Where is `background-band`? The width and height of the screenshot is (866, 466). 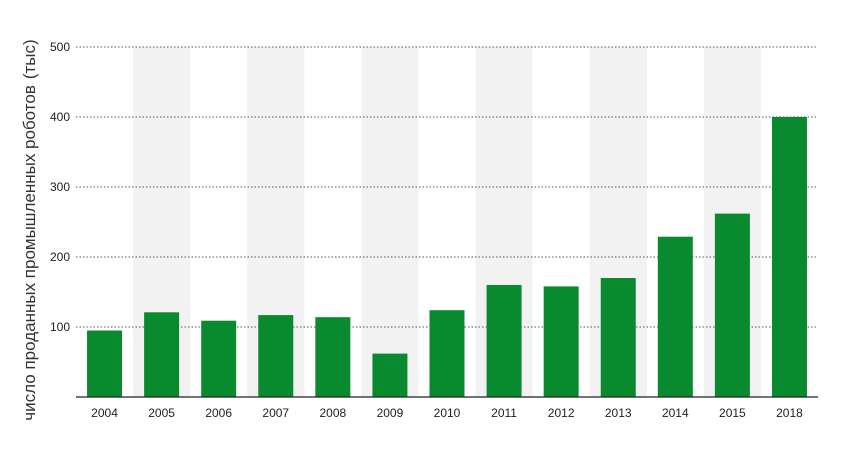
background-band is located at coordinates (390, 222).